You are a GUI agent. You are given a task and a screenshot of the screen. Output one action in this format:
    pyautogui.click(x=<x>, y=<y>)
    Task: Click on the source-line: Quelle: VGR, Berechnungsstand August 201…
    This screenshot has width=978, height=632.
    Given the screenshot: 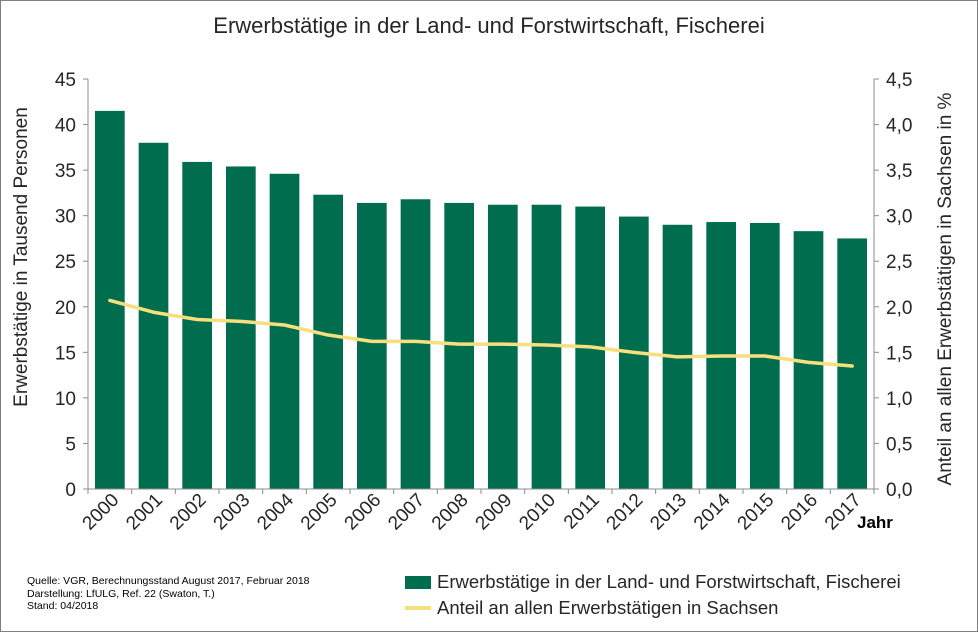 What is the action you would take?
    pyautogui.click(x=168, y=581)
    